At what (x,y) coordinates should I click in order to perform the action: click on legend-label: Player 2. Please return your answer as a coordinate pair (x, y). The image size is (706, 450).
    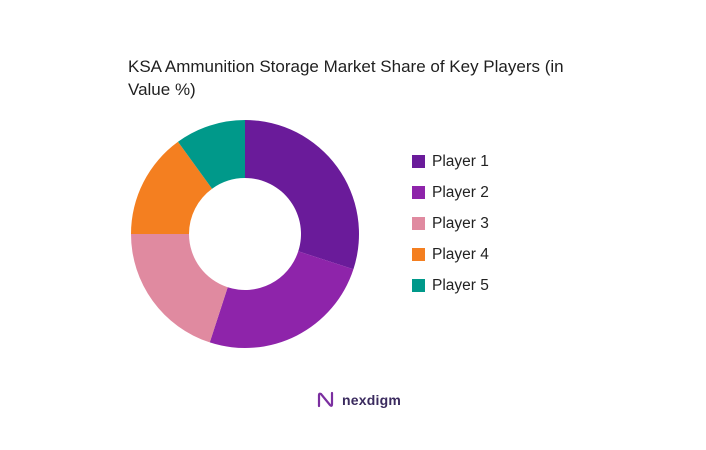
    Looking at the image, I should click on (460, 192).